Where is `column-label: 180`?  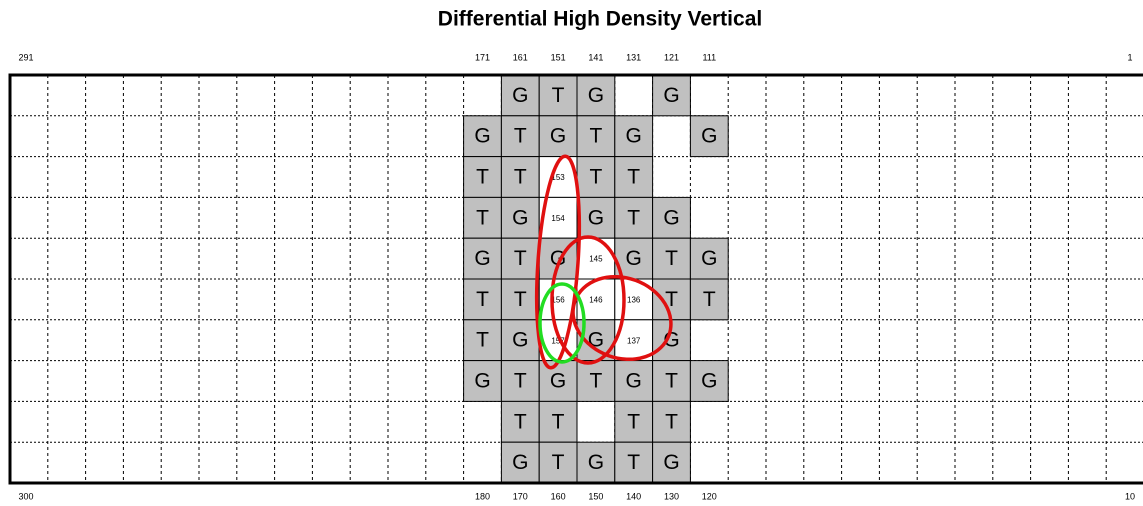
column-label: 180 is located at coordinates (482, 496).